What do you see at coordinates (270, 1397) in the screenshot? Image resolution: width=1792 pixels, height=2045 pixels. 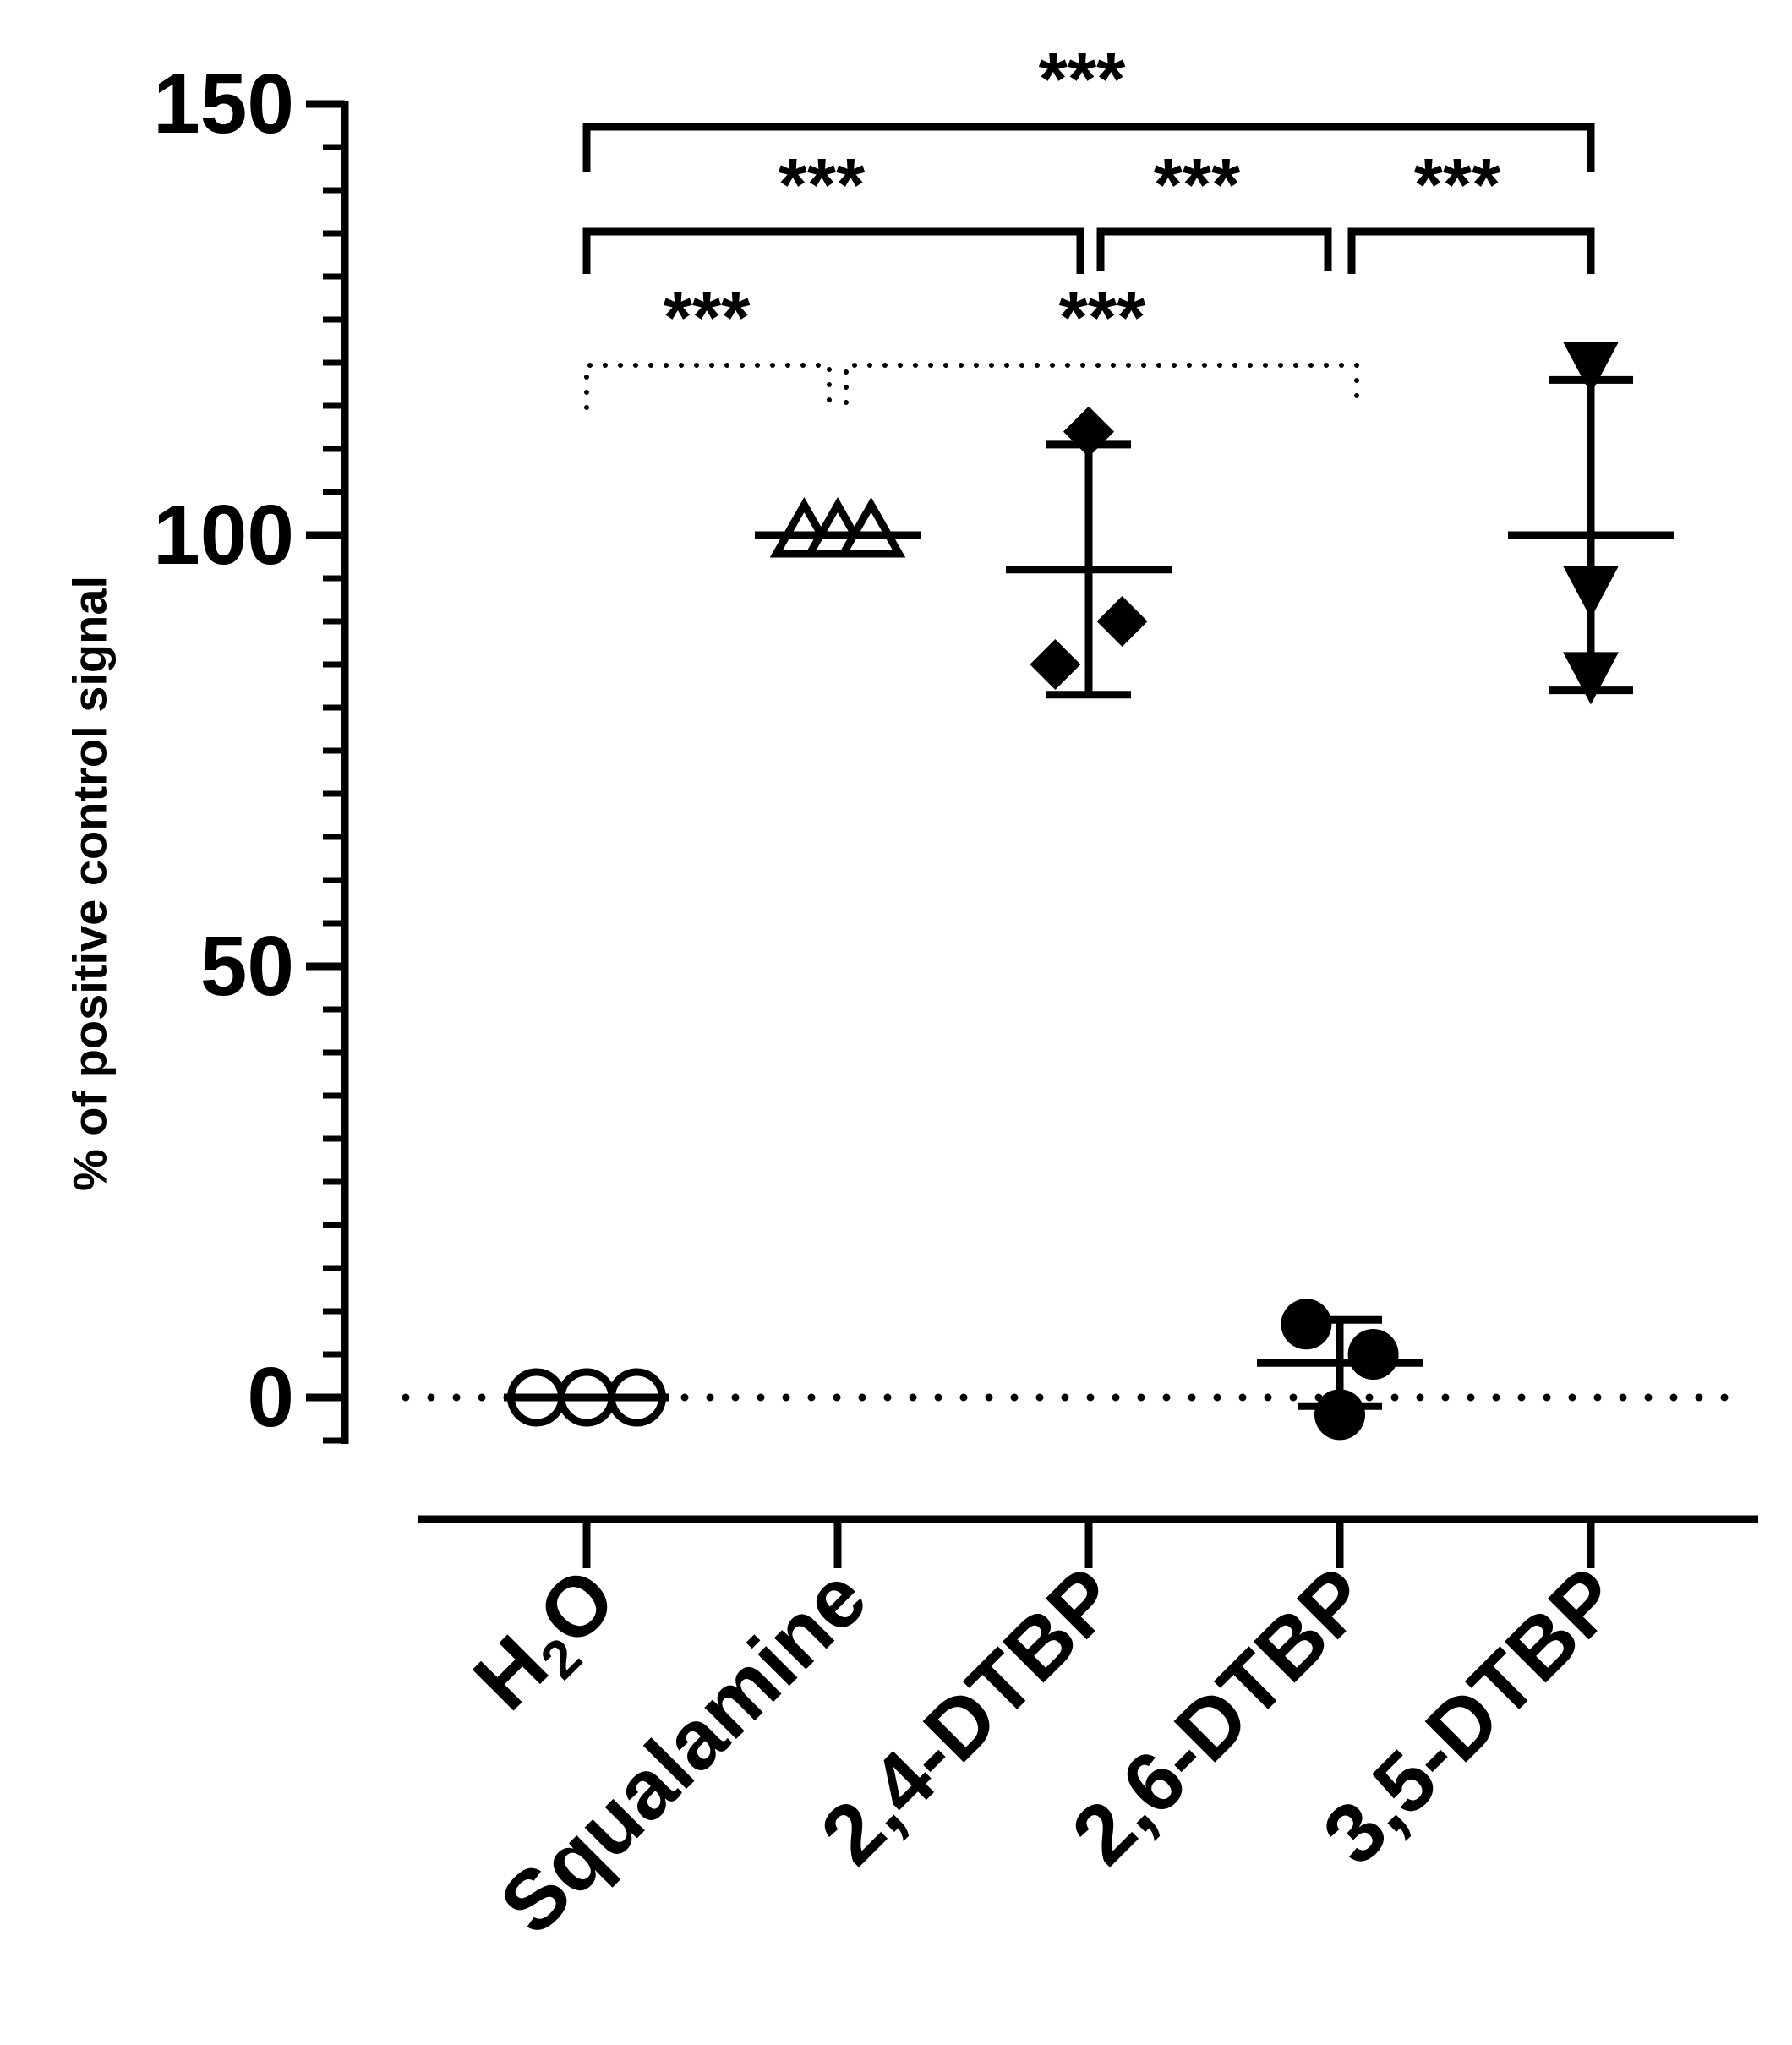 I see `y-tick-label: 0` at bounding box center [270, 1397].